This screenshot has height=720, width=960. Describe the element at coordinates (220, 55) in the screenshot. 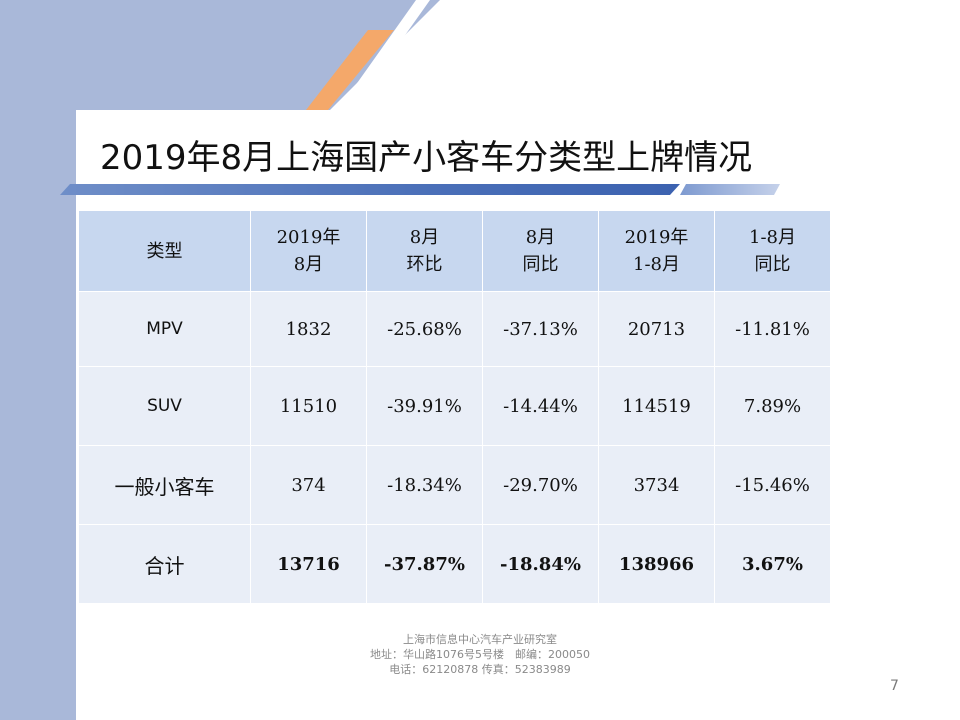

I see `top-decor-band` at that location.